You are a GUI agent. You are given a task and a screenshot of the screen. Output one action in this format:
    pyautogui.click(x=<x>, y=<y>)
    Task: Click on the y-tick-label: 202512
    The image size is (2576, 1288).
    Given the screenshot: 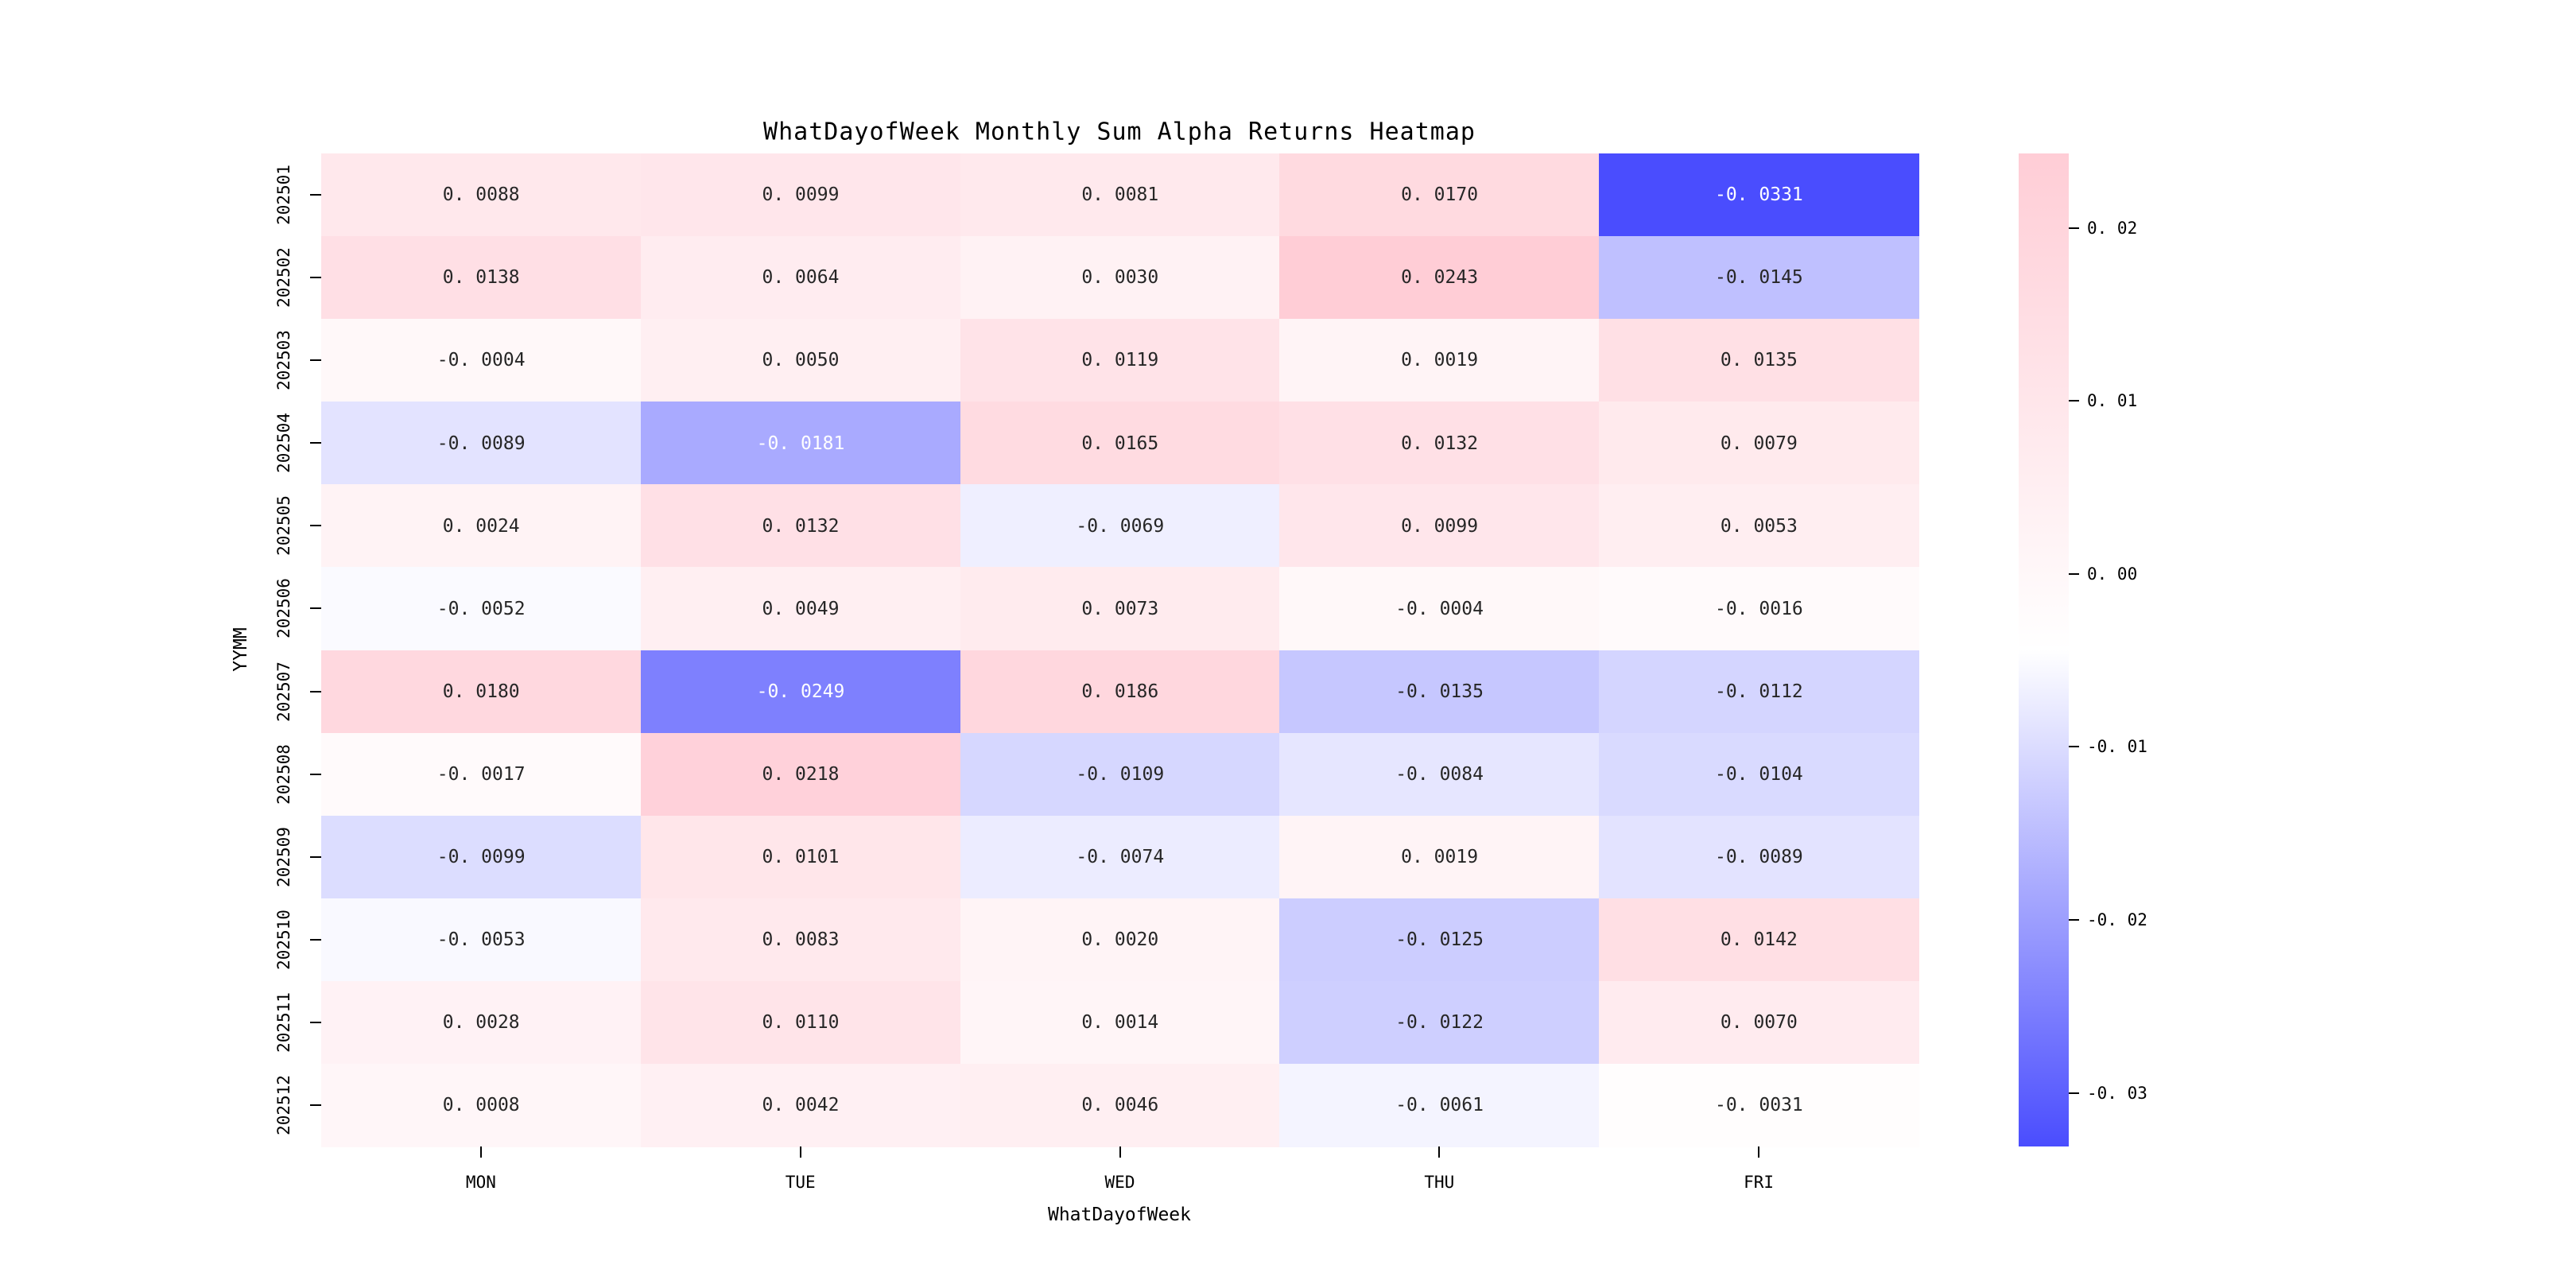 What is the action you would take?
    pyautogui.click(x=283, y=1105)
    